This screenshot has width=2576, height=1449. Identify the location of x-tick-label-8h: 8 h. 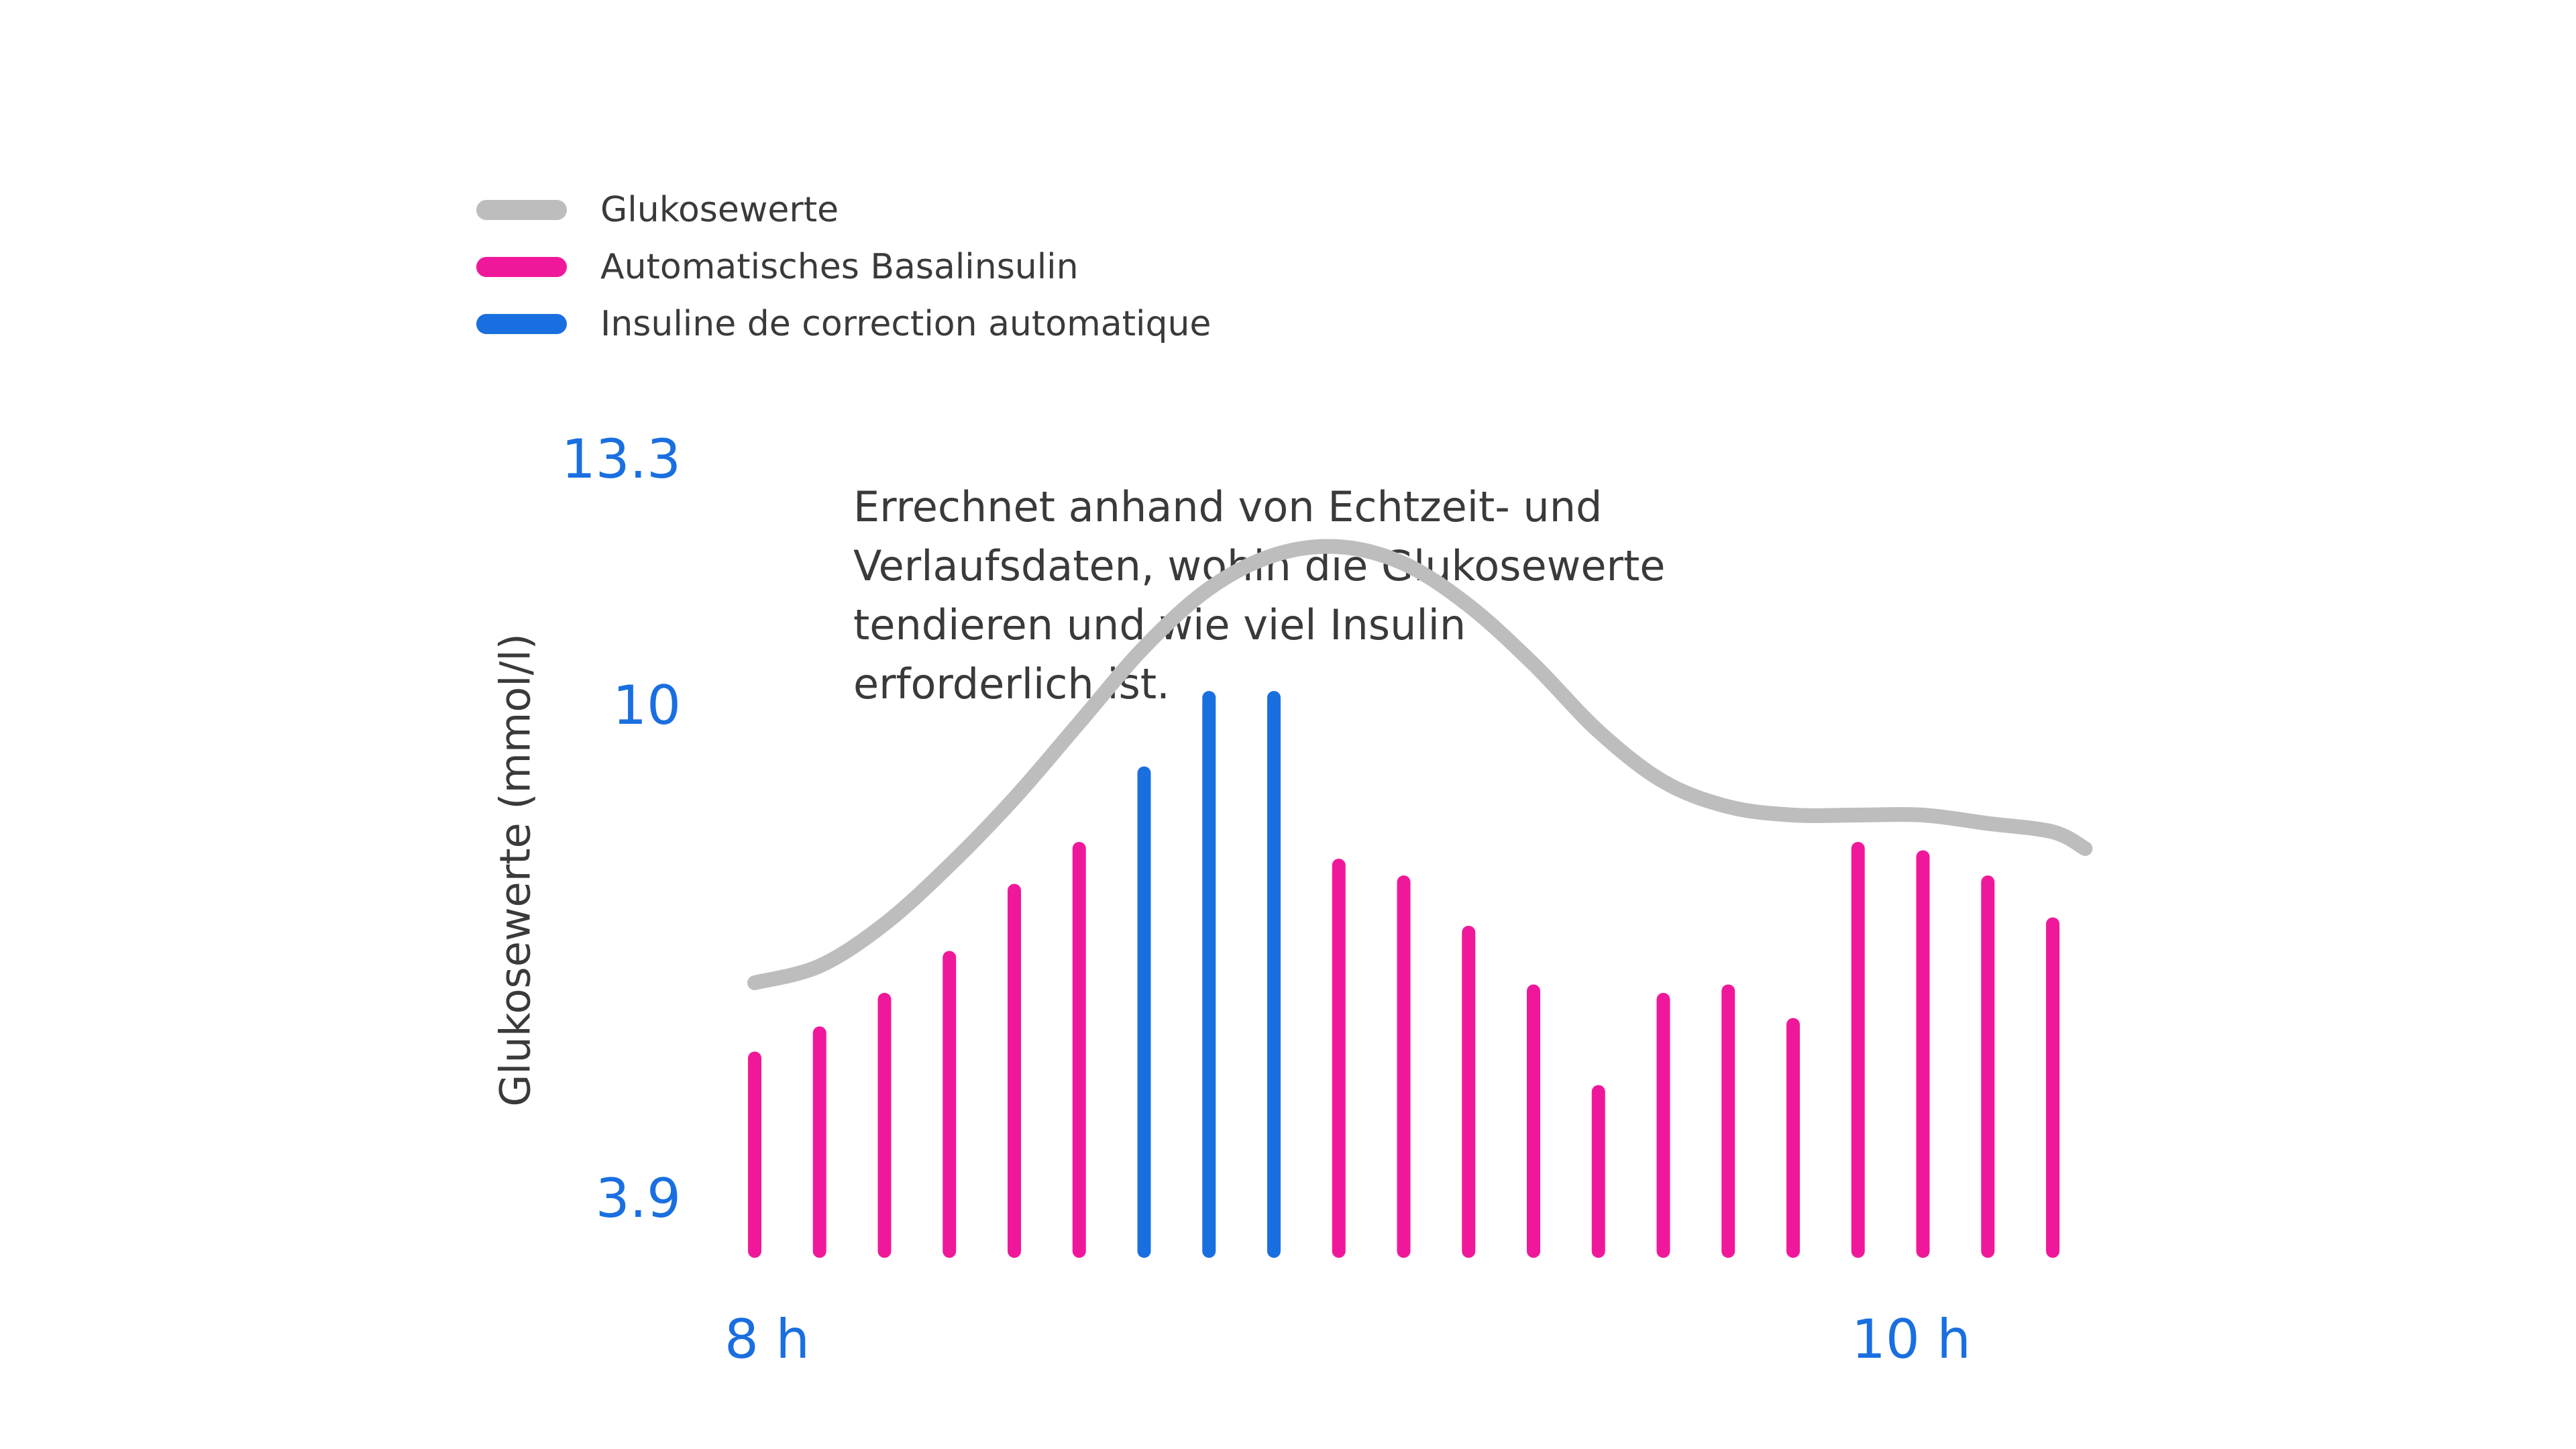
(767, 1339).